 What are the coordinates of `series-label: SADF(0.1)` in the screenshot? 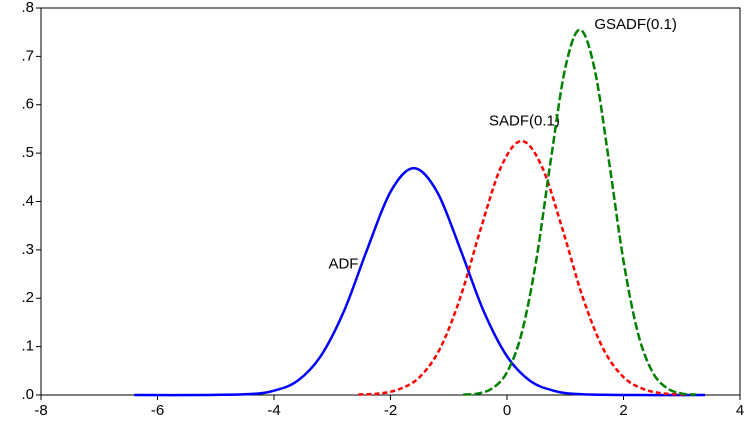 It's located at (524, 121).